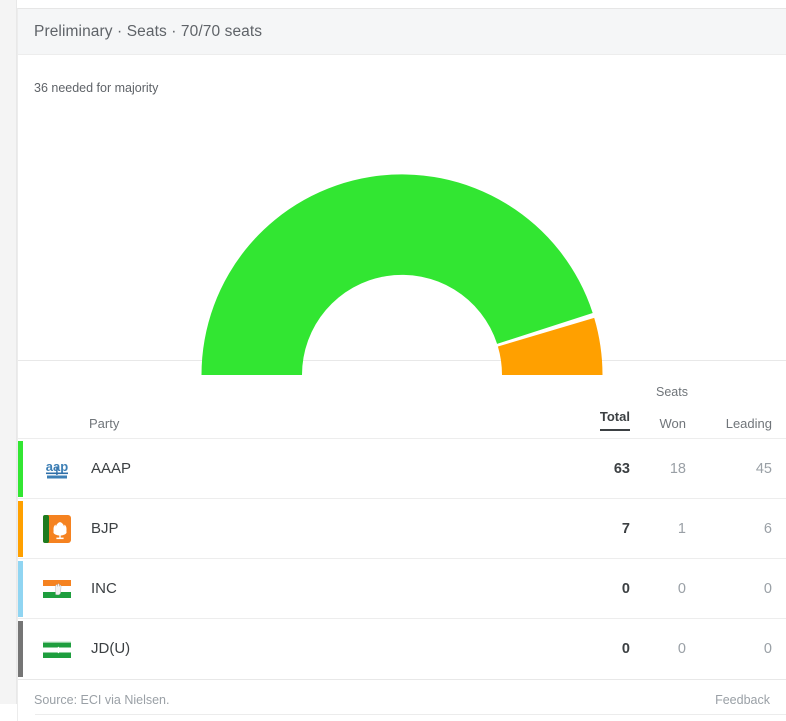 This screenshot has width=786, height=721. I want to click on column-header-party: Party, so click(104, 423).